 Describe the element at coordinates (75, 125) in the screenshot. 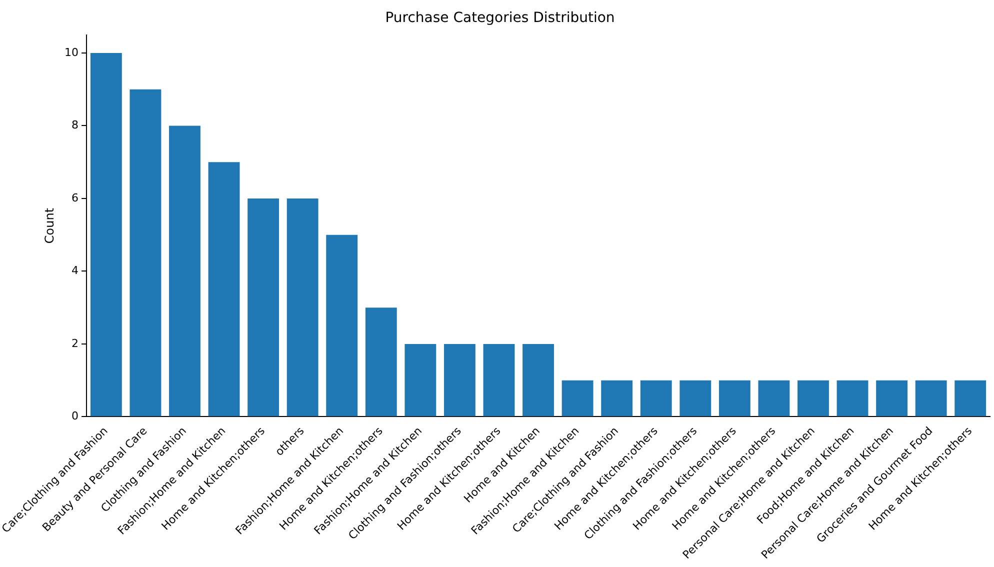

I see `y-tick-label: 8` at that location.